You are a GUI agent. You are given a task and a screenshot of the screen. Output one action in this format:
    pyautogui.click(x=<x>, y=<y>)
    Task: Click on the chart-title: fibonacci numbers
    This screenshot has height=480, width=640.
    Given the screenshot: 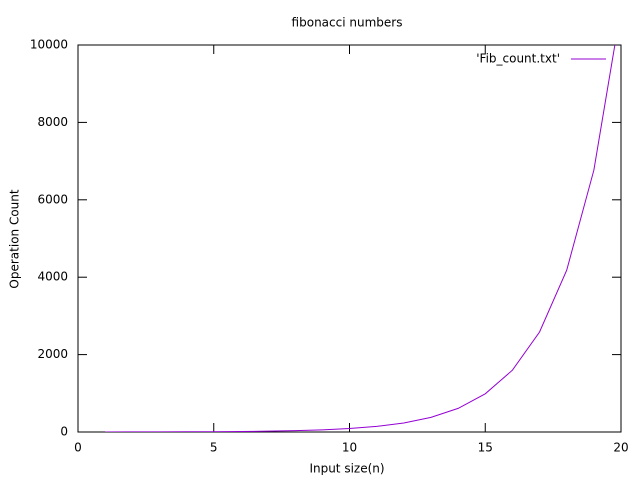 What is the action you would take?
    pyautogui.click(x=347, y=23)
    